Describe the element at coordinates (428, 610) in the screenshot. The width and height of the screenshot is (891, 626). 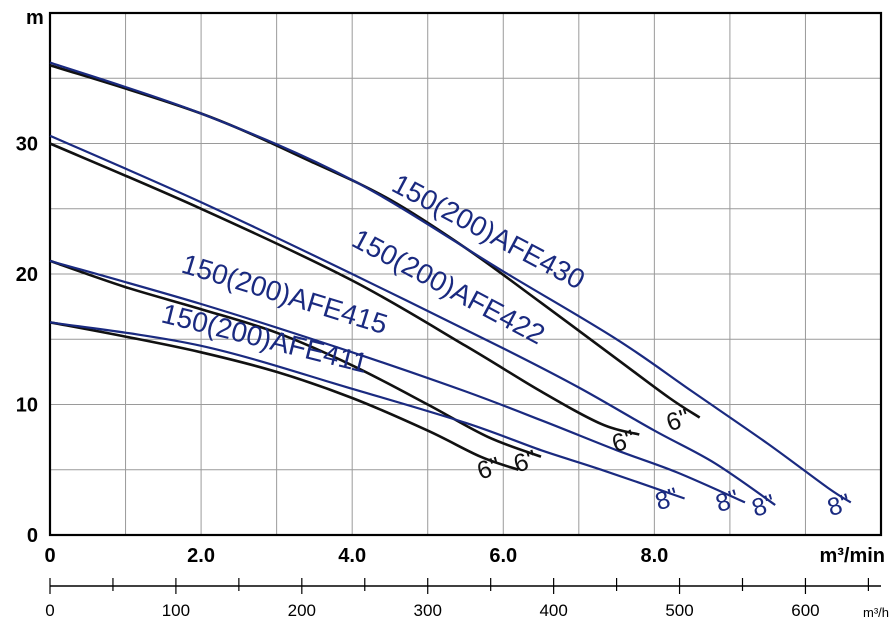
I see `secondary-x-tick-label: 300` at that location.